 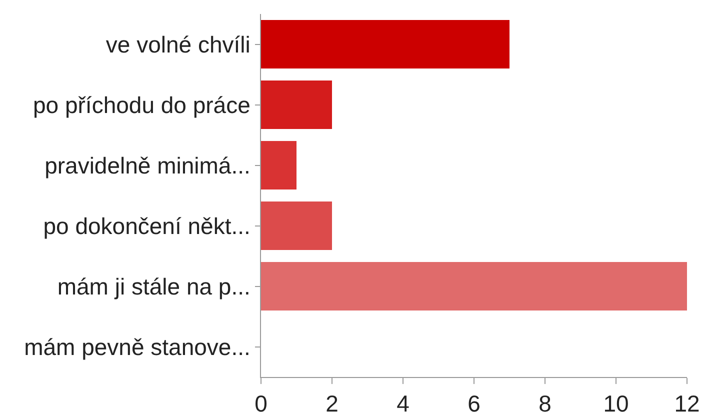 What do you see at coordinates (261, 401) in the screenshot?
I see `x-tick-label: 0` at bounding box center [261, 401].